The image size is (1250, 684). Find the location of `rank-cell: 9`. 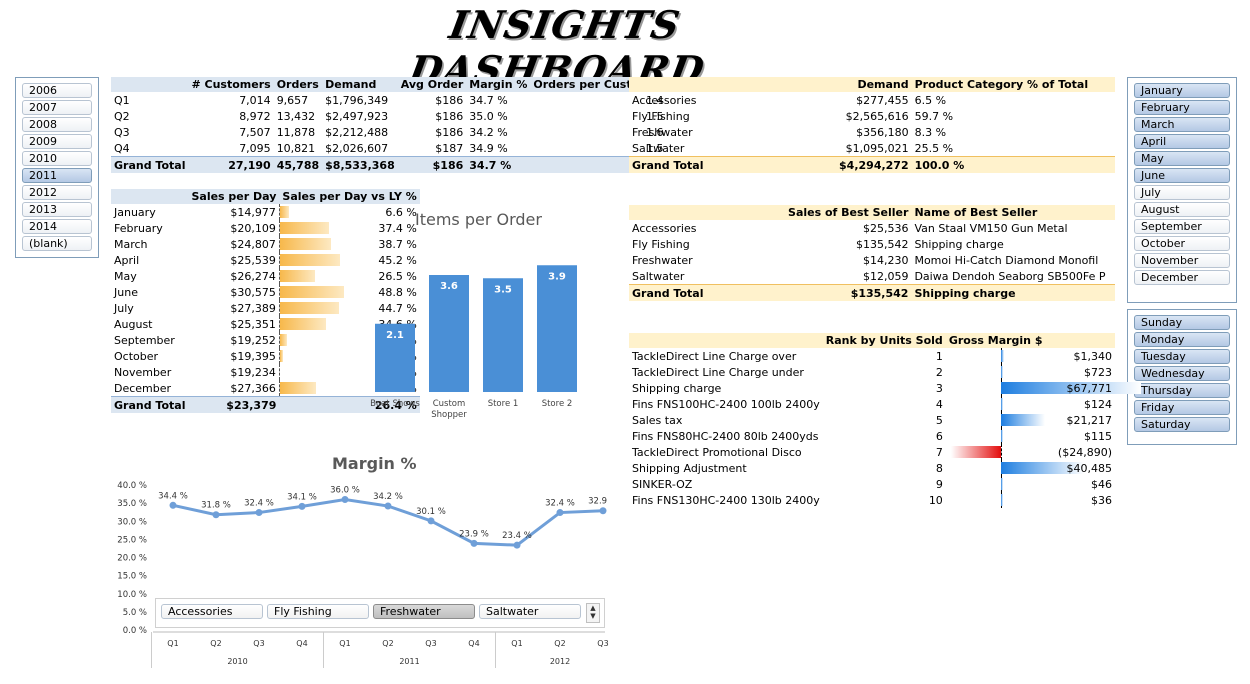

rank-cell: 9 is located at coordinates (939, 484).